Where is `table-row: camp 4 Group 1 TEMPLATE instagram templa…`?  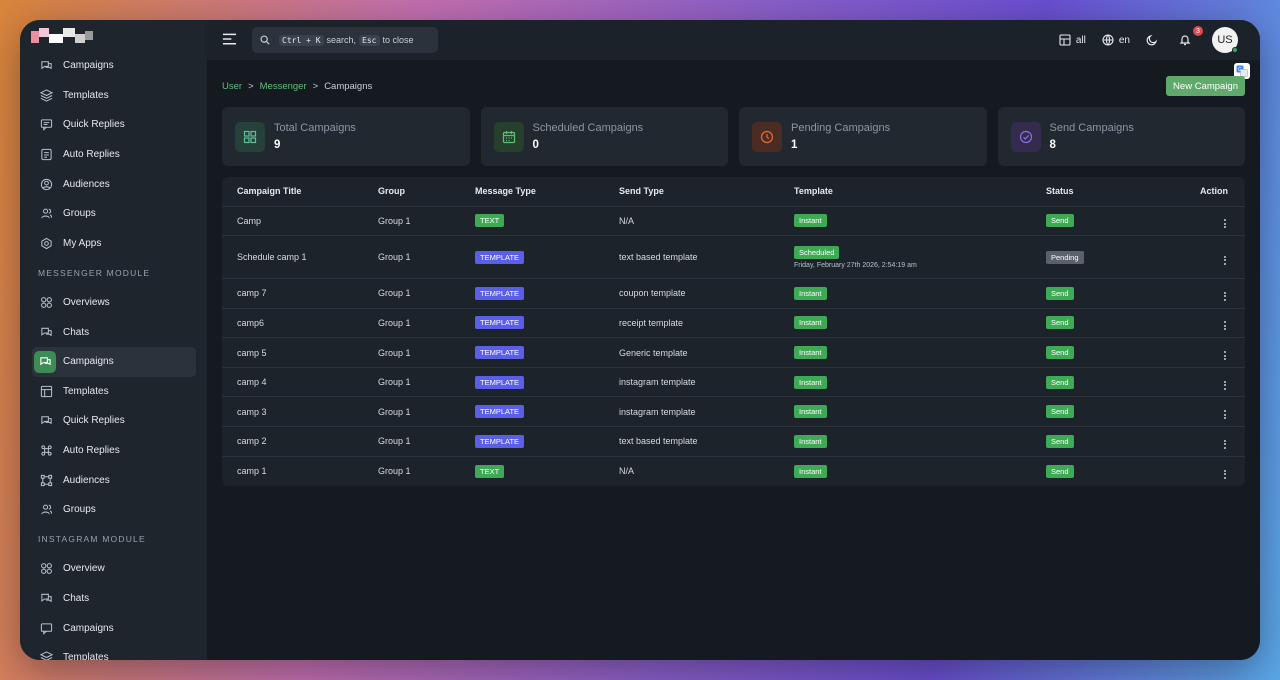 table-row: camp 4 Group 1 TEMPLATE instagram templa… is located at coordinates (733, 382).